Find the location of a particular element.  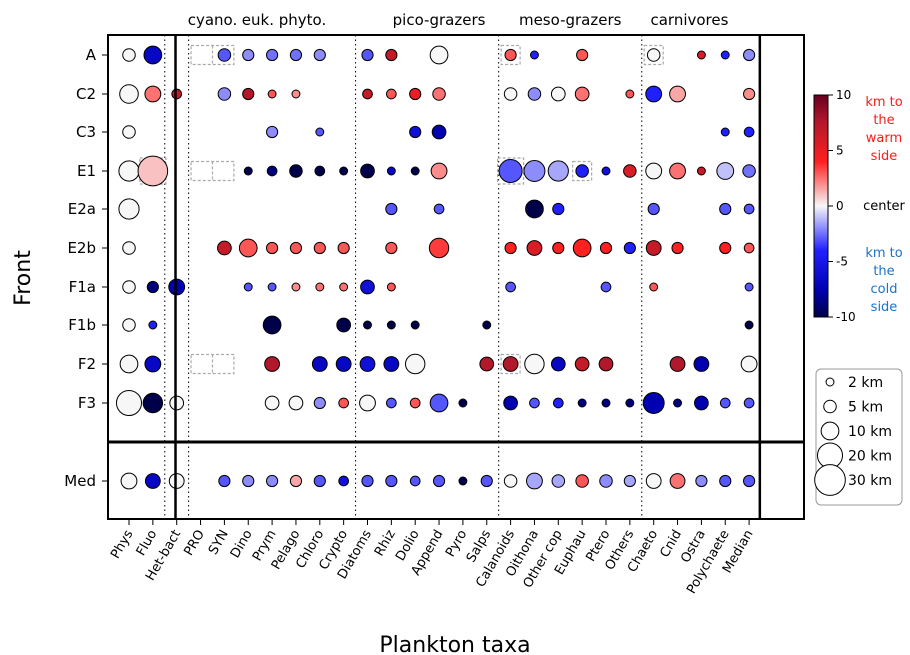

bubble-e2b-euphau is located at coordinates (582, 248).